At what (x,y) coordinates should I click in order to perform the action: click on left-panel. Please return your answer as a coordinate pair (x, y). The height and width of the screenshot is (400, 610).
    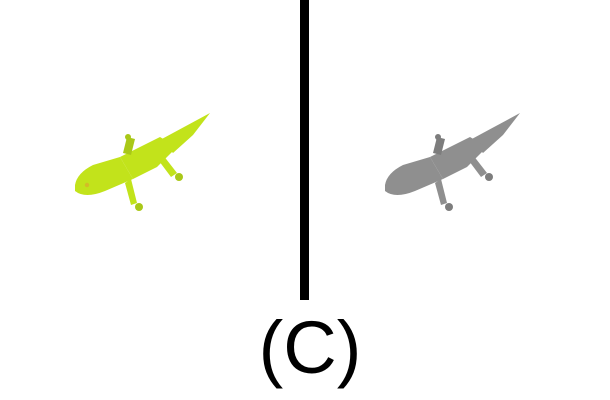
    Looking at the image, I should click on (145, 160).